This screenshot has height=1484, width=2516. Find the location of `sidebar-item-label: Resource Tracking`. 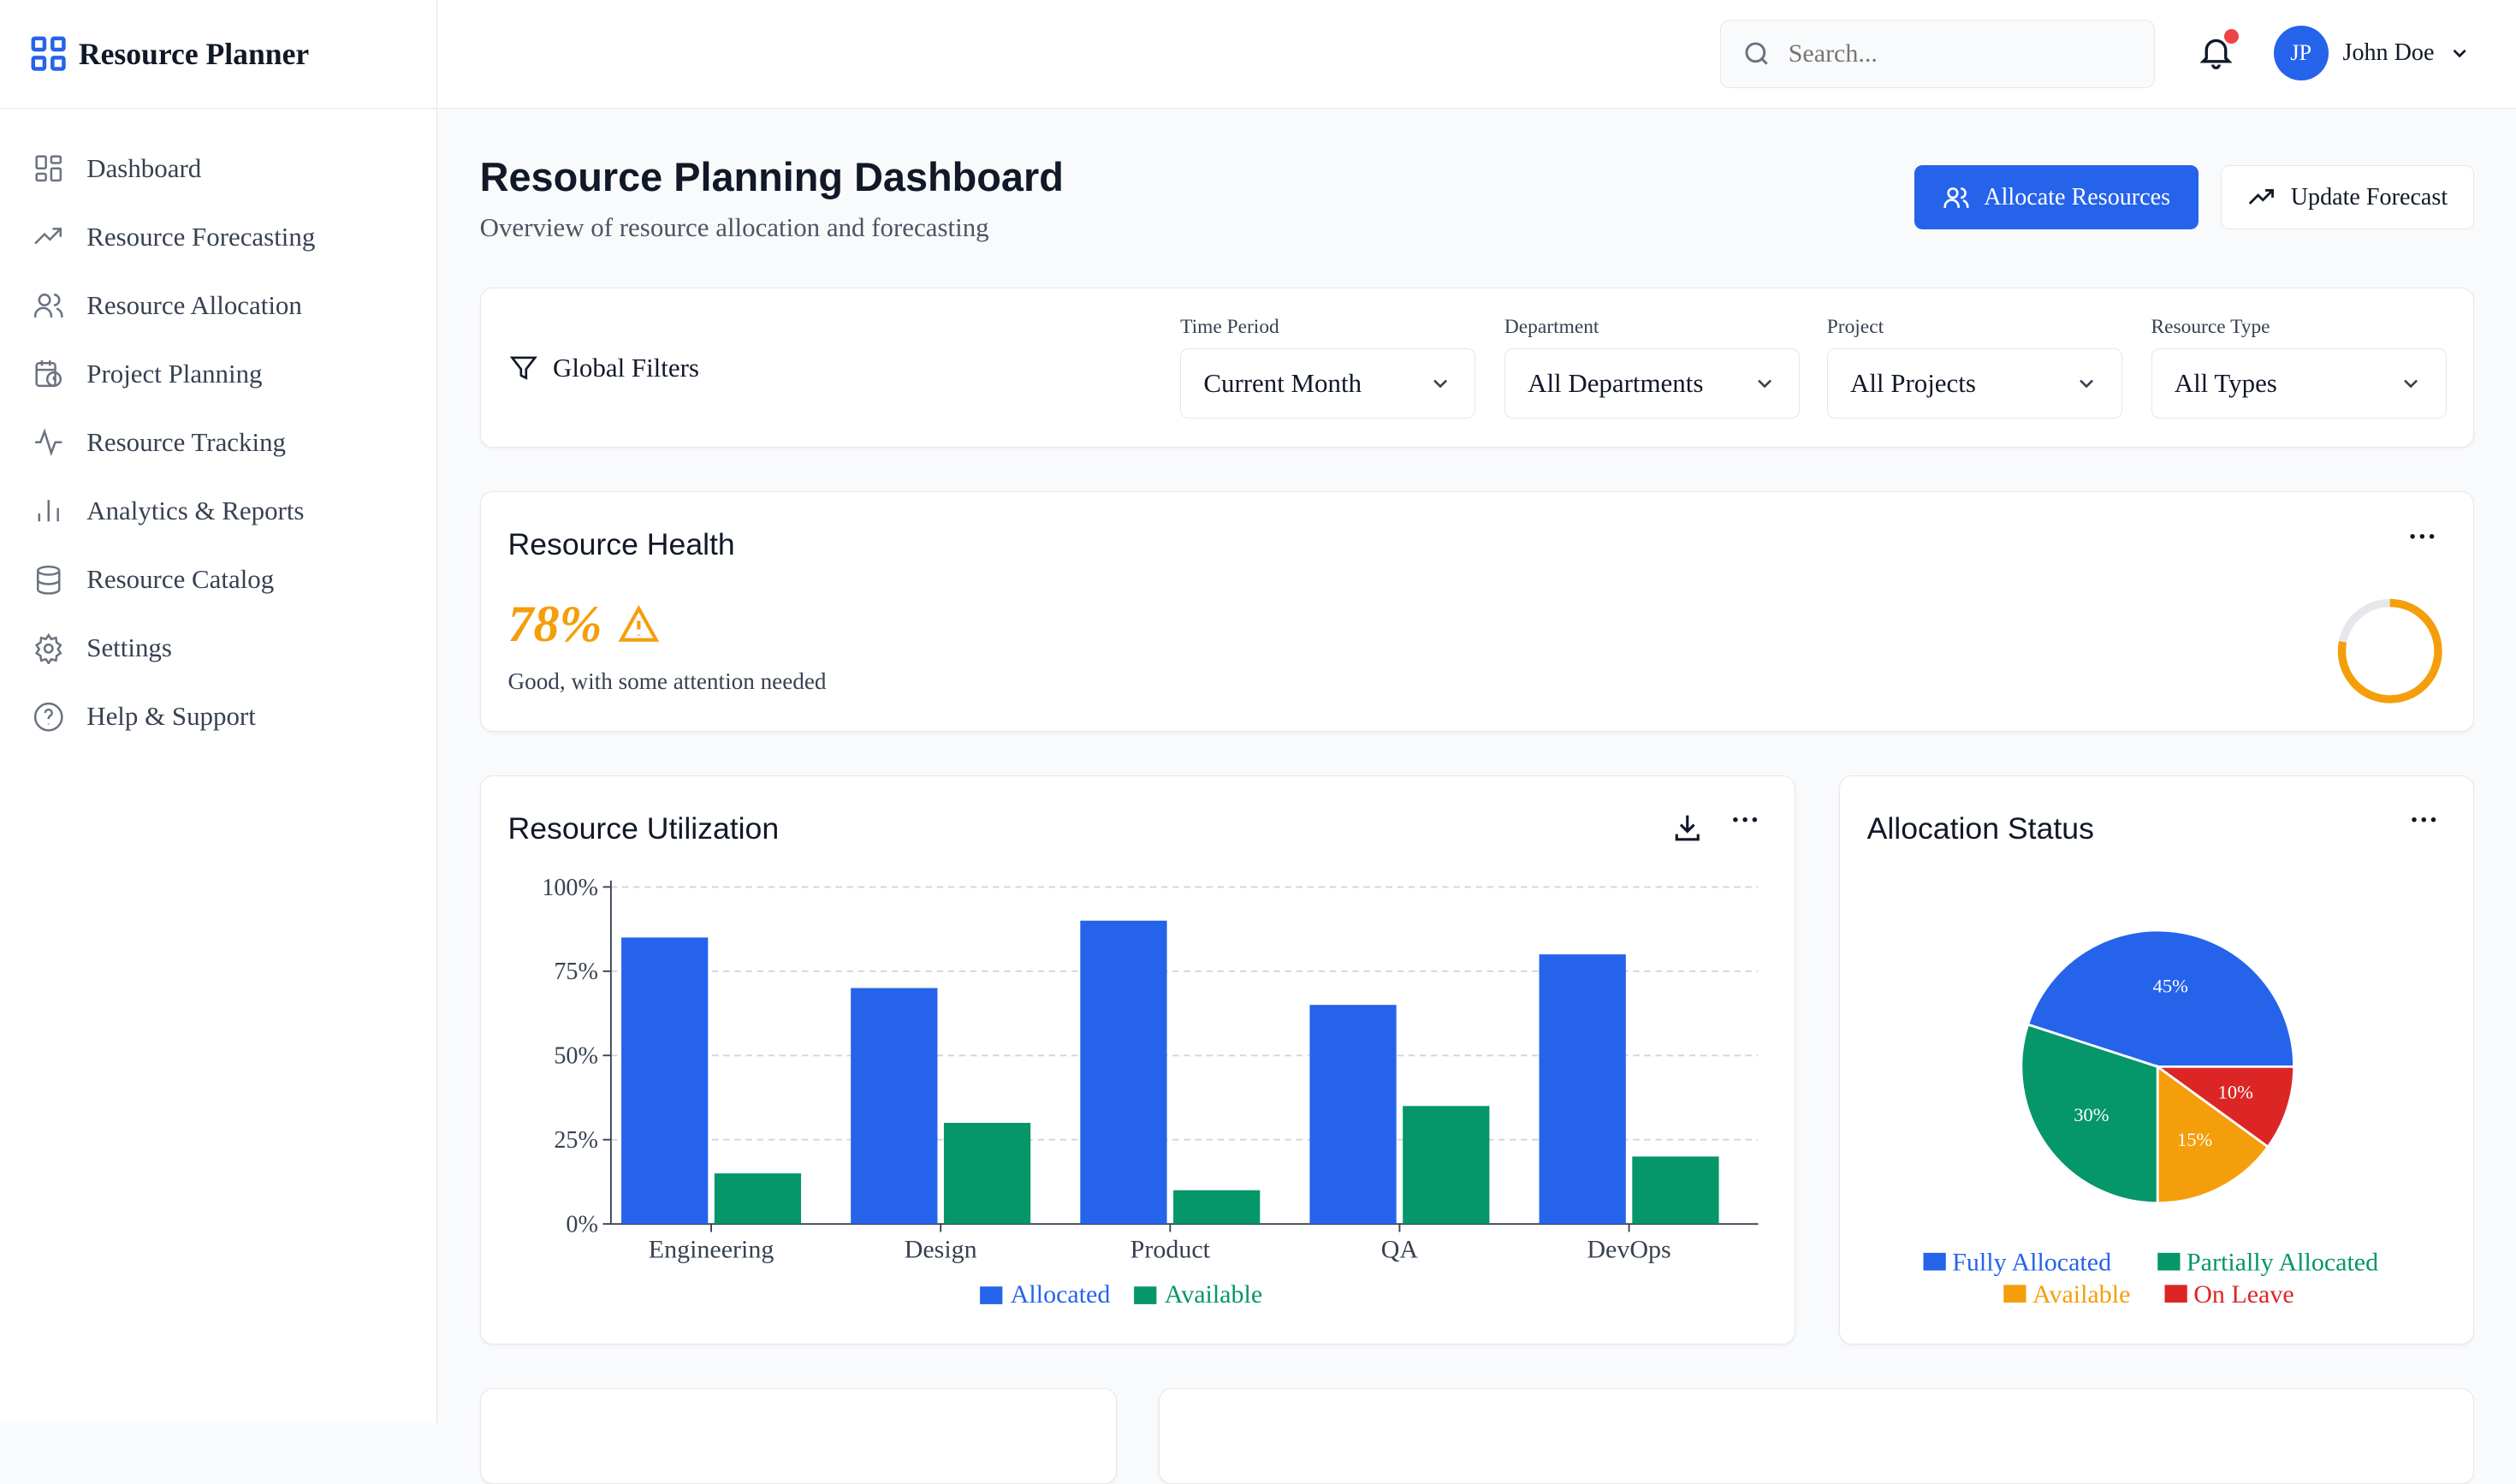

sidebar-item-label: Resource Tracking is located at coordinates (186, 442).